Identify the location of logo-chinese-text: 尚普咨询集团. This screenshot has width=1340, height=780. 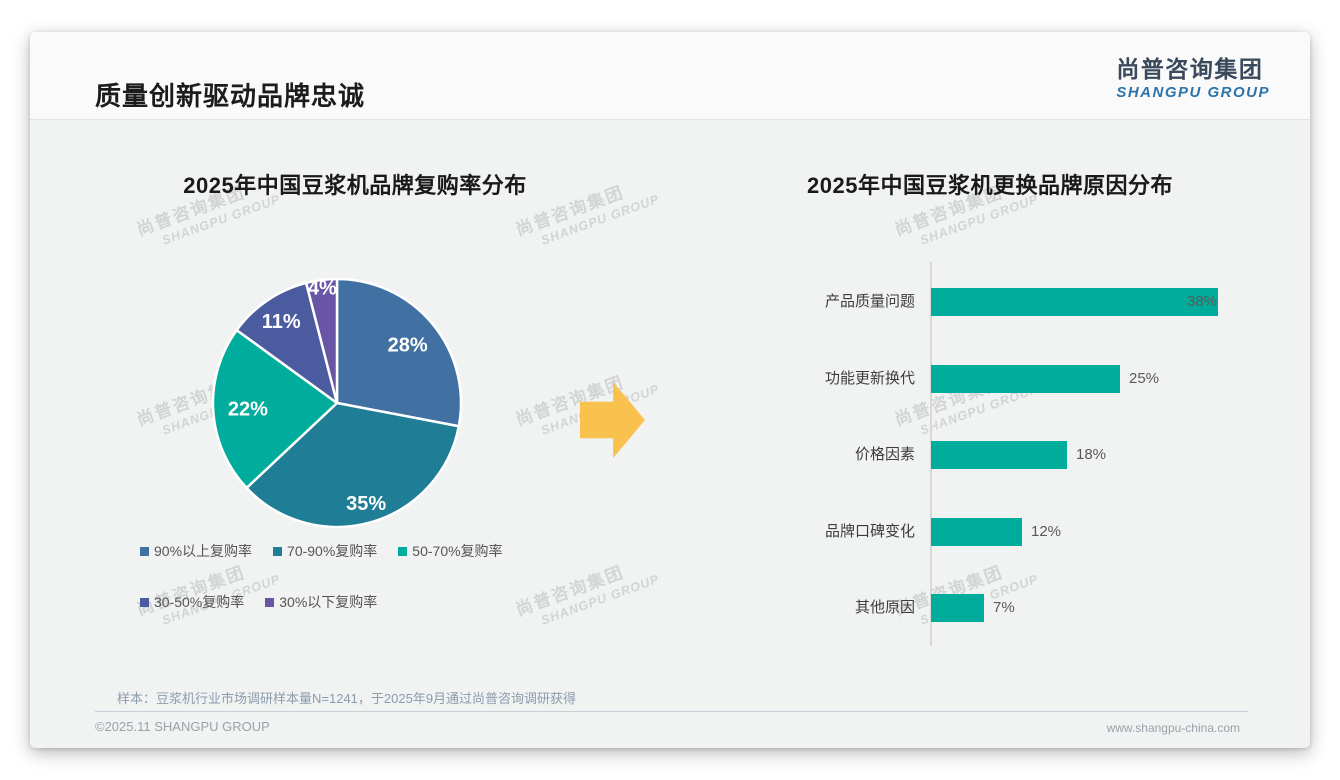
(1190, 69).